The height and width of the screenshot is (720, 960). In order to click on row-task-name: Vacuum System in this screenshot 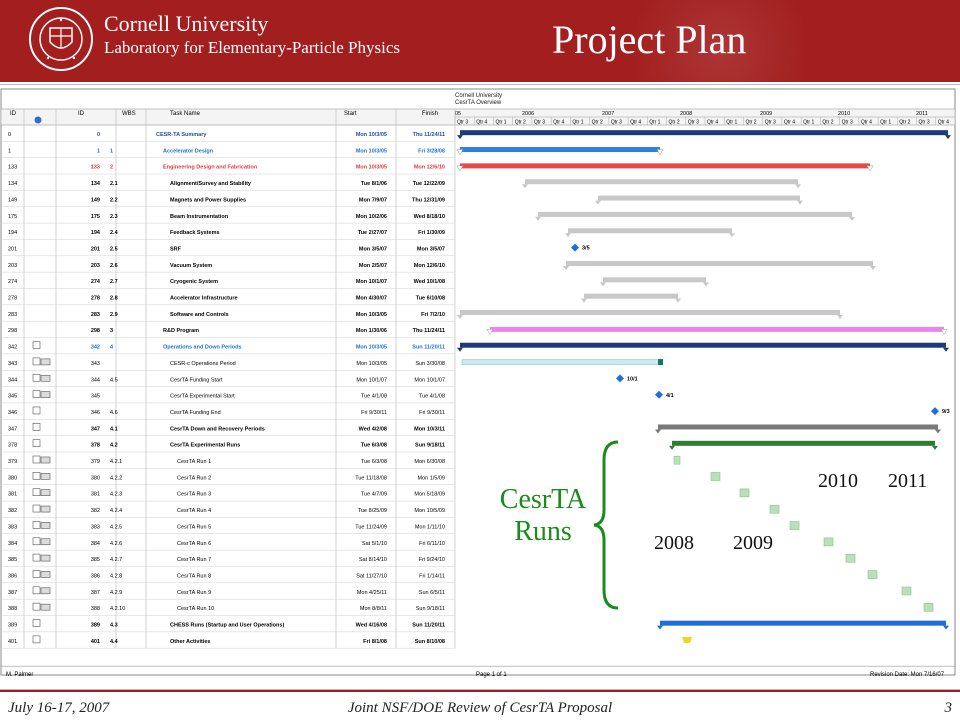, I will do `click(191, 266)`.